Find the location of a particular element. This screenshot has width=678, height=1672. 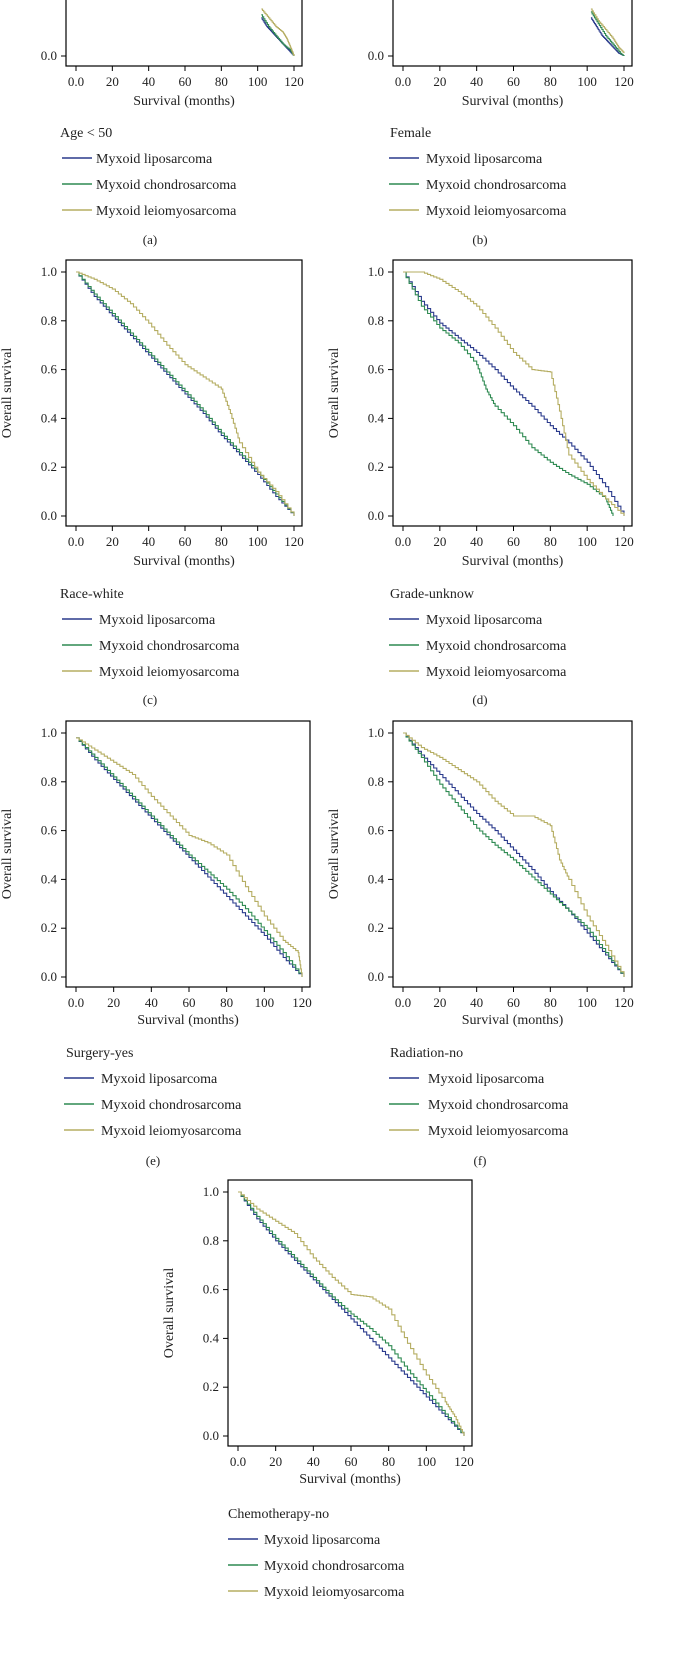

legend-title: Surgery-yes is located at coordinates (99, 1053).